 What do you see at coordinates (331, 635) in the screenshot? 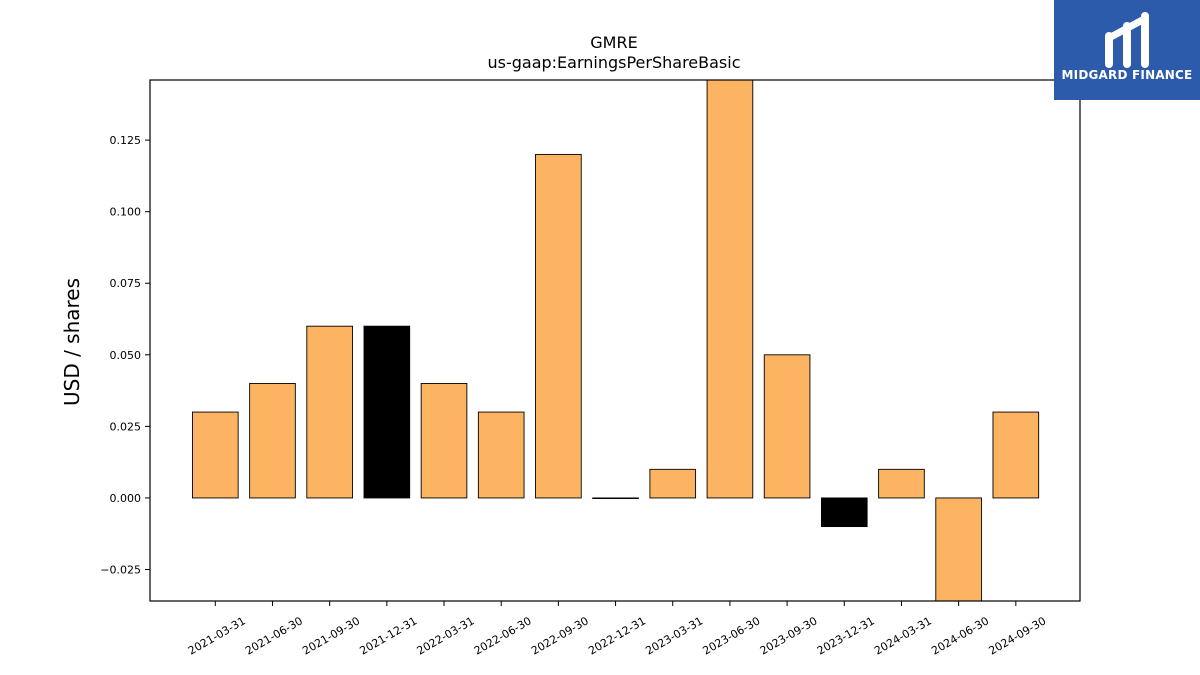
I see `x-tick-label: 2021-09-30` at bounding box center [331, 635].